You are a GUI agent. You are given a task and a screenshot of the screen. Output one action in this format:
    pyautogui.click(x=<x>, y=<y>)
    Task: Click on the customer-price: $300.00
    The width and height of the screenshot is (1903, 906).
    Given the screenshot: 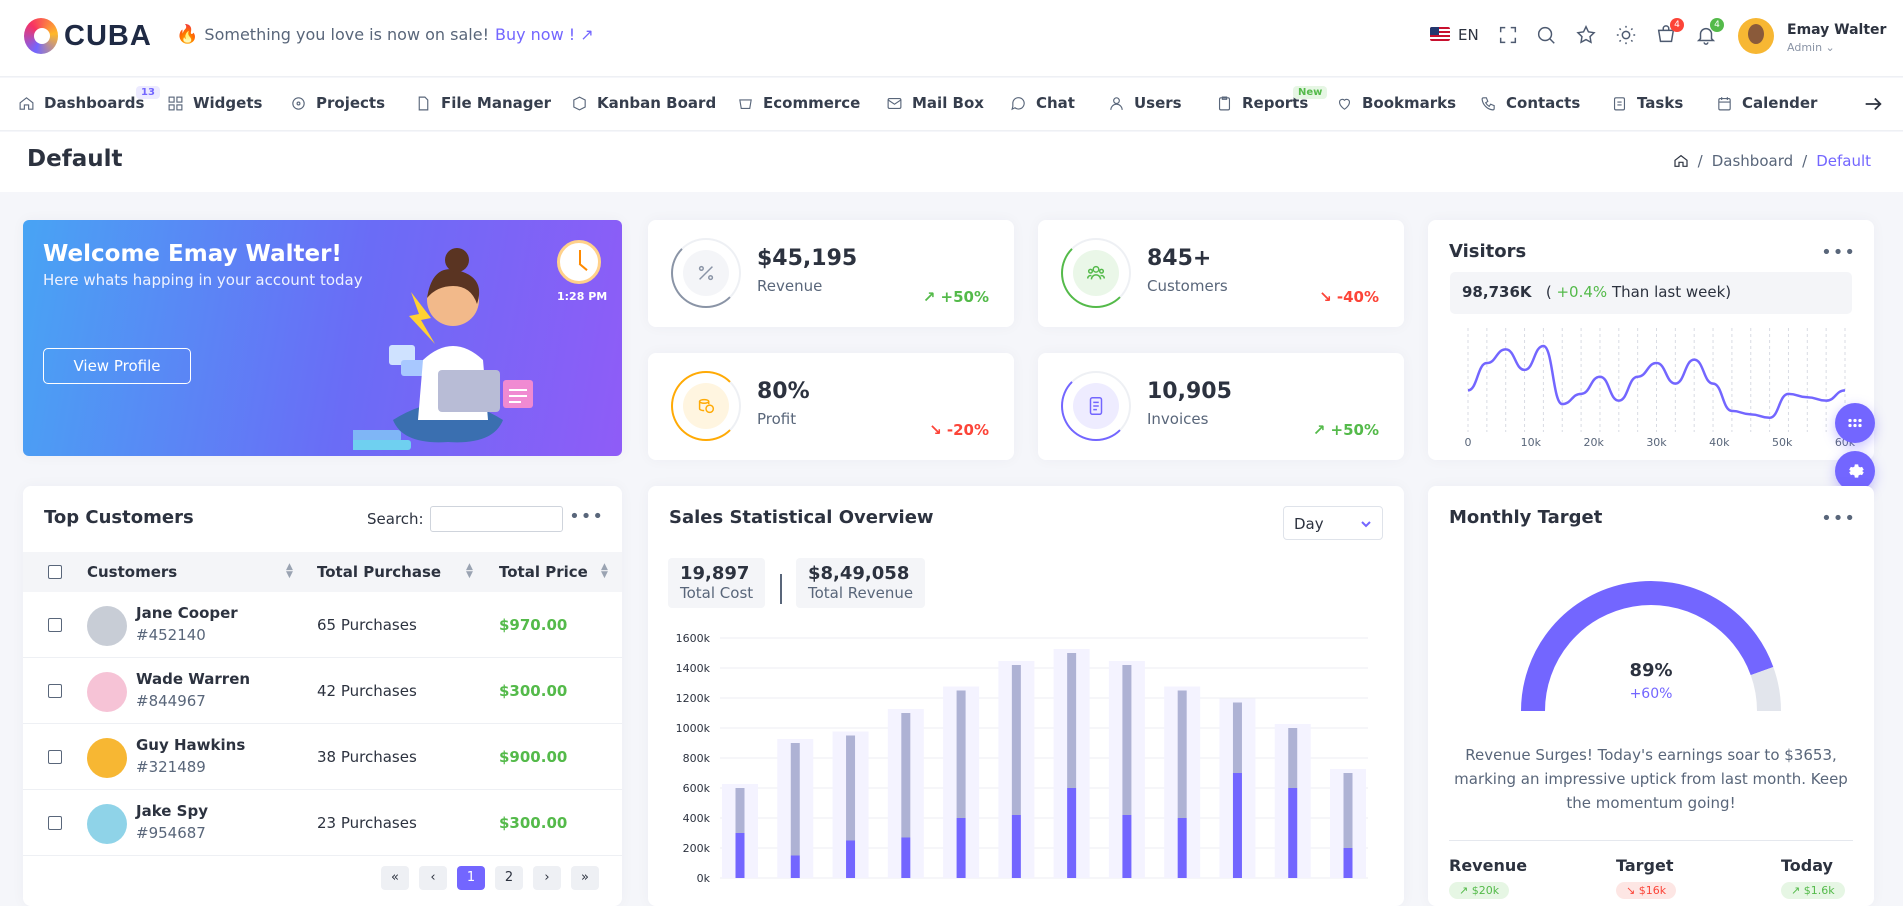 What is the action you would take?
    pyautogui.click(x=533, y=691)
    